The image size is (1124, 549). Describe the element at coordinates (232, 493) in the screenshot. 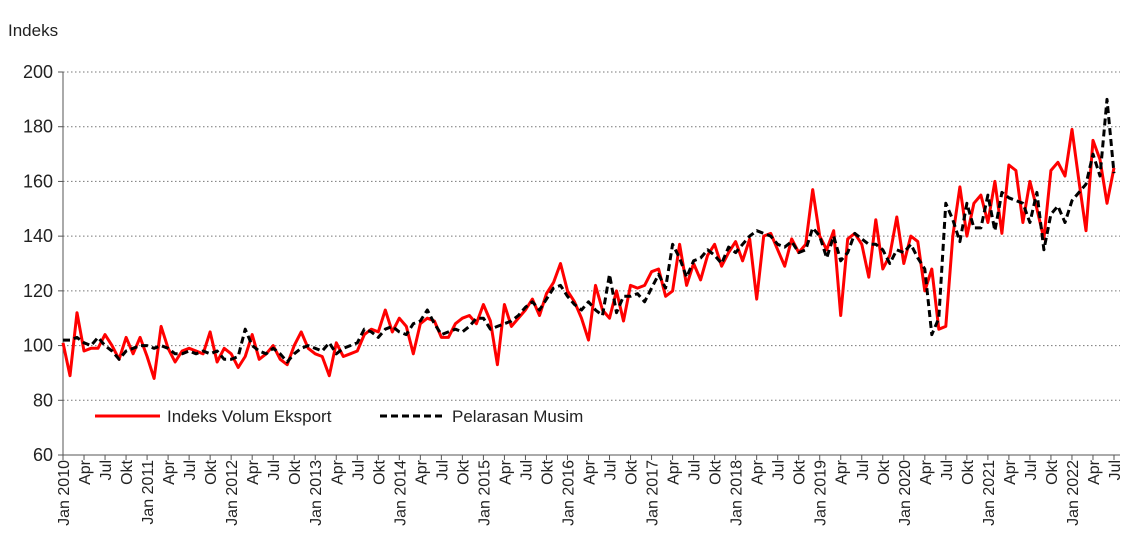

I see `x-tick-label: Jan 2012` at that location.